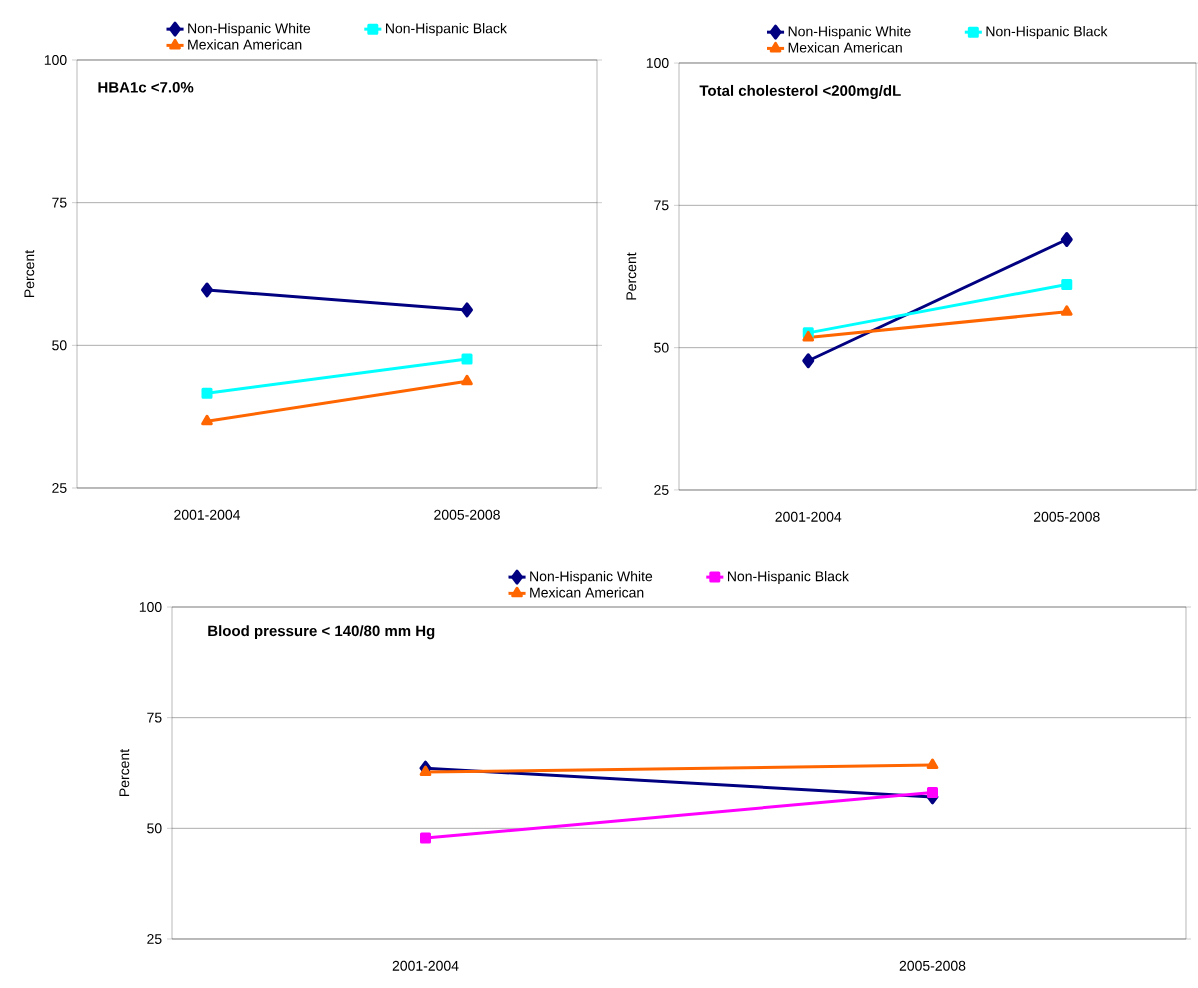  I want to click on text: HBA1c <7.0%, so click(146, 87).